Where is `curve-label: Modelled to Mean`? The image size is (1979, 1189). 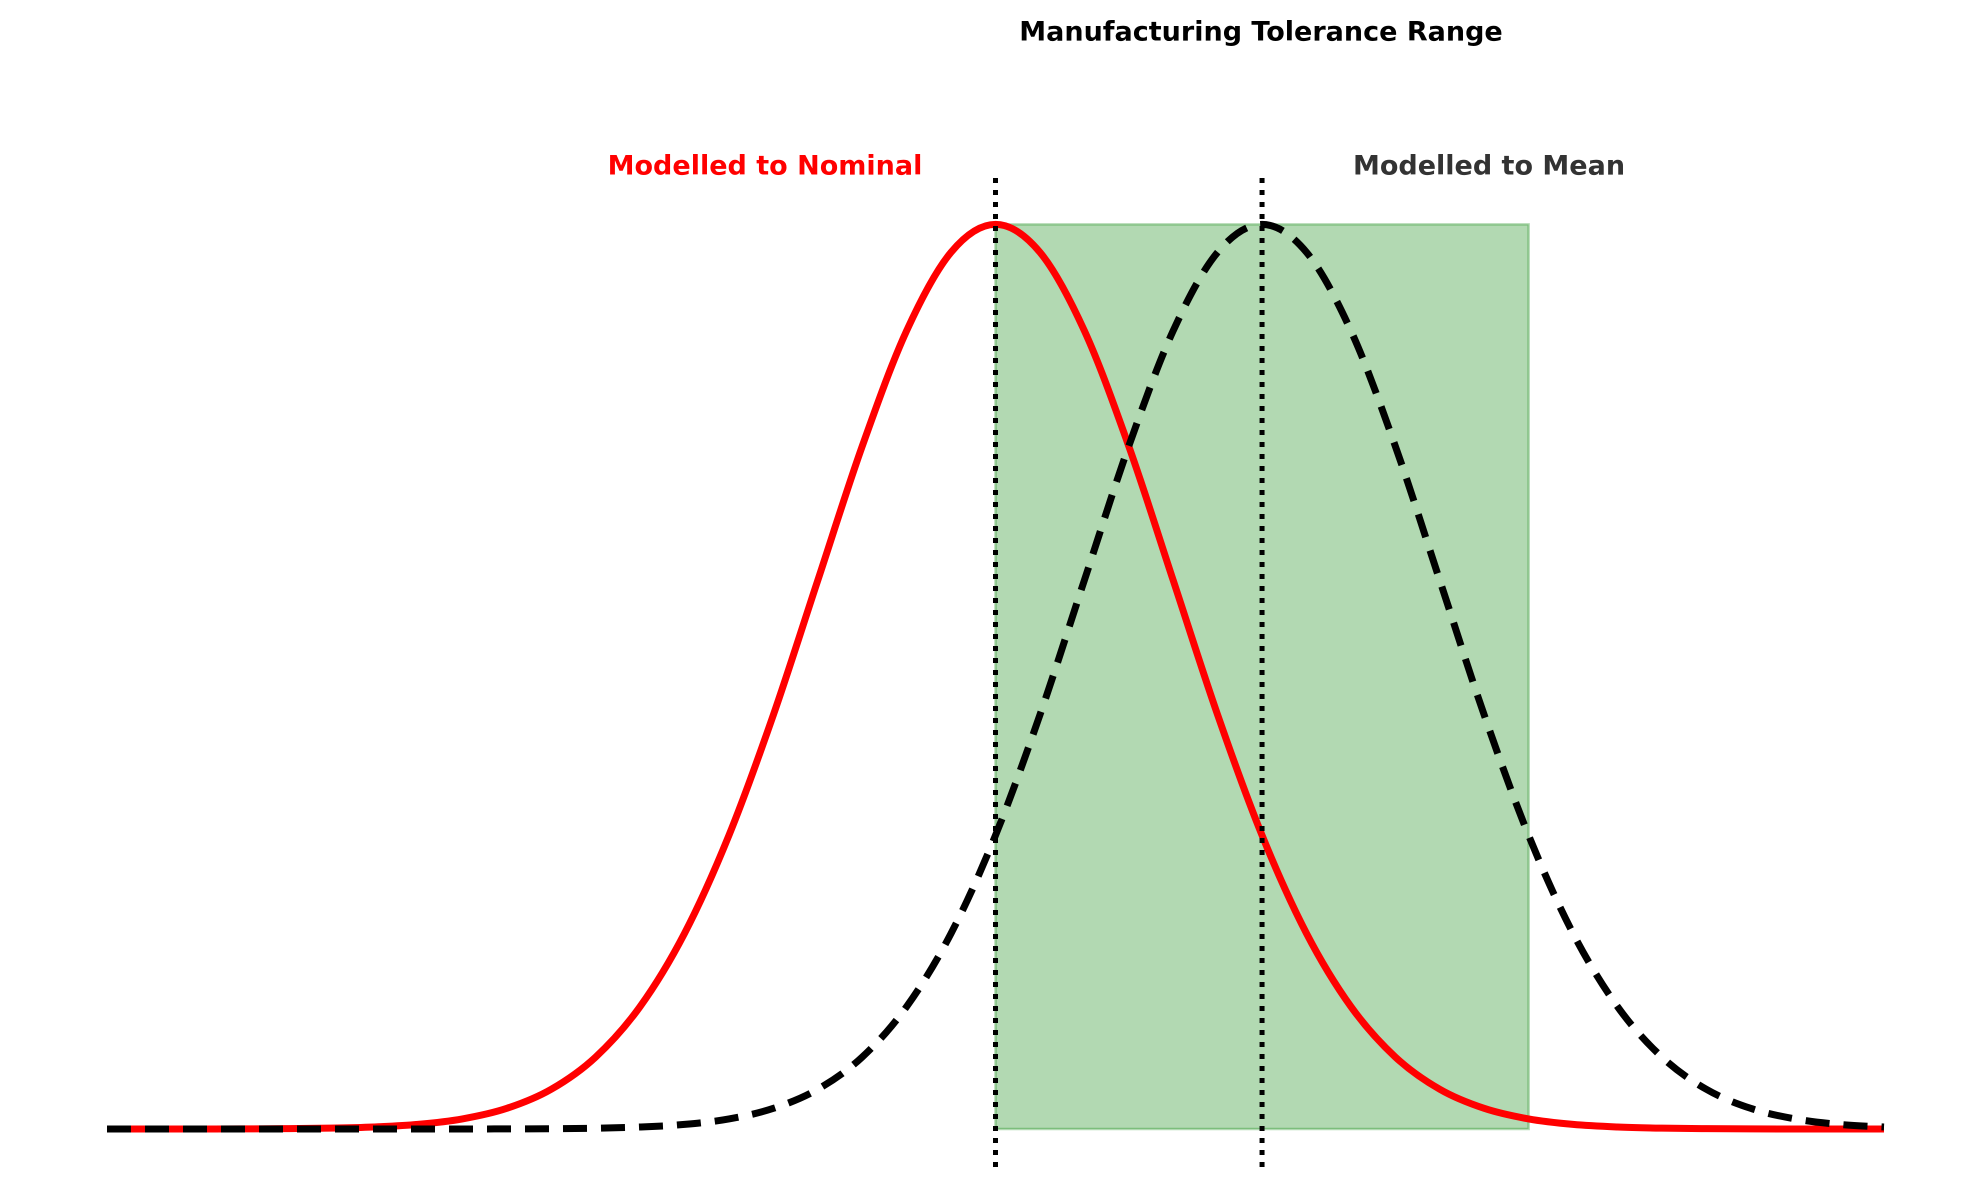 curve-label: Modelled to Mean is located at coordinates (1489, 166).